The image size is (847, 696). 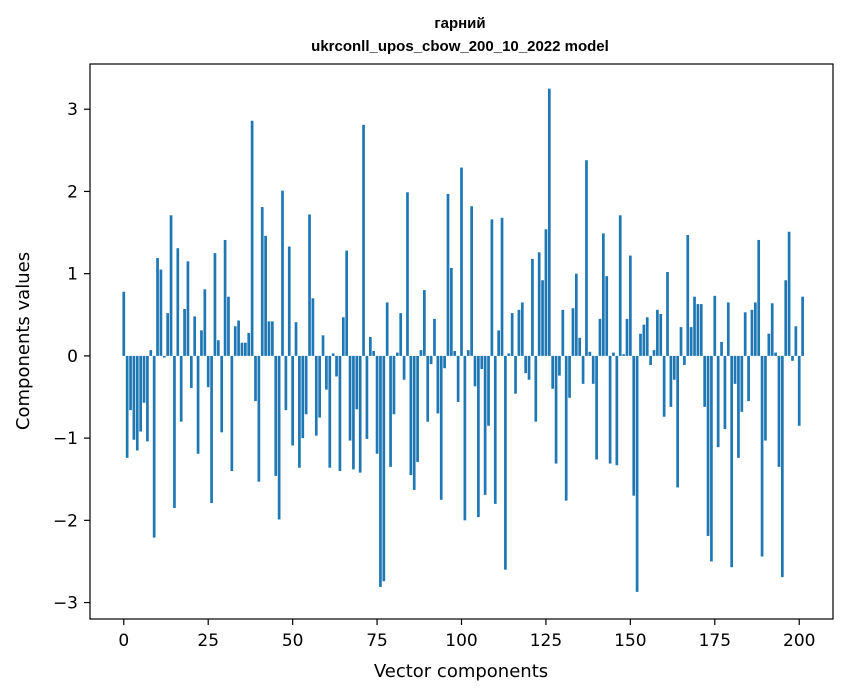 What do you see at coordinates (65, 604) in the screenshot?
I see `y-tick-label: −3` at bounding box center [65, 604].